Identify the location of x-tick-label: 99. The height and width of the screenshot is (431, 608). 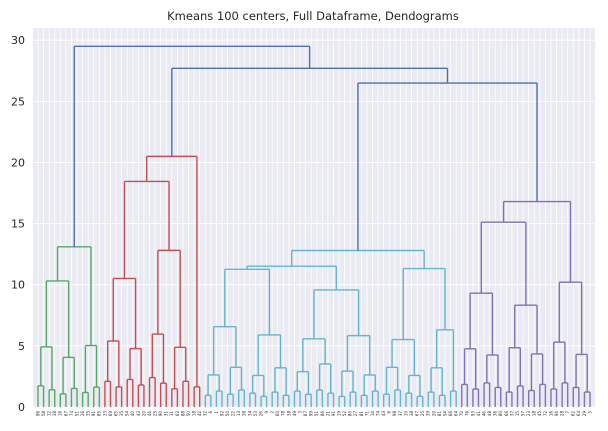
(311, 414).